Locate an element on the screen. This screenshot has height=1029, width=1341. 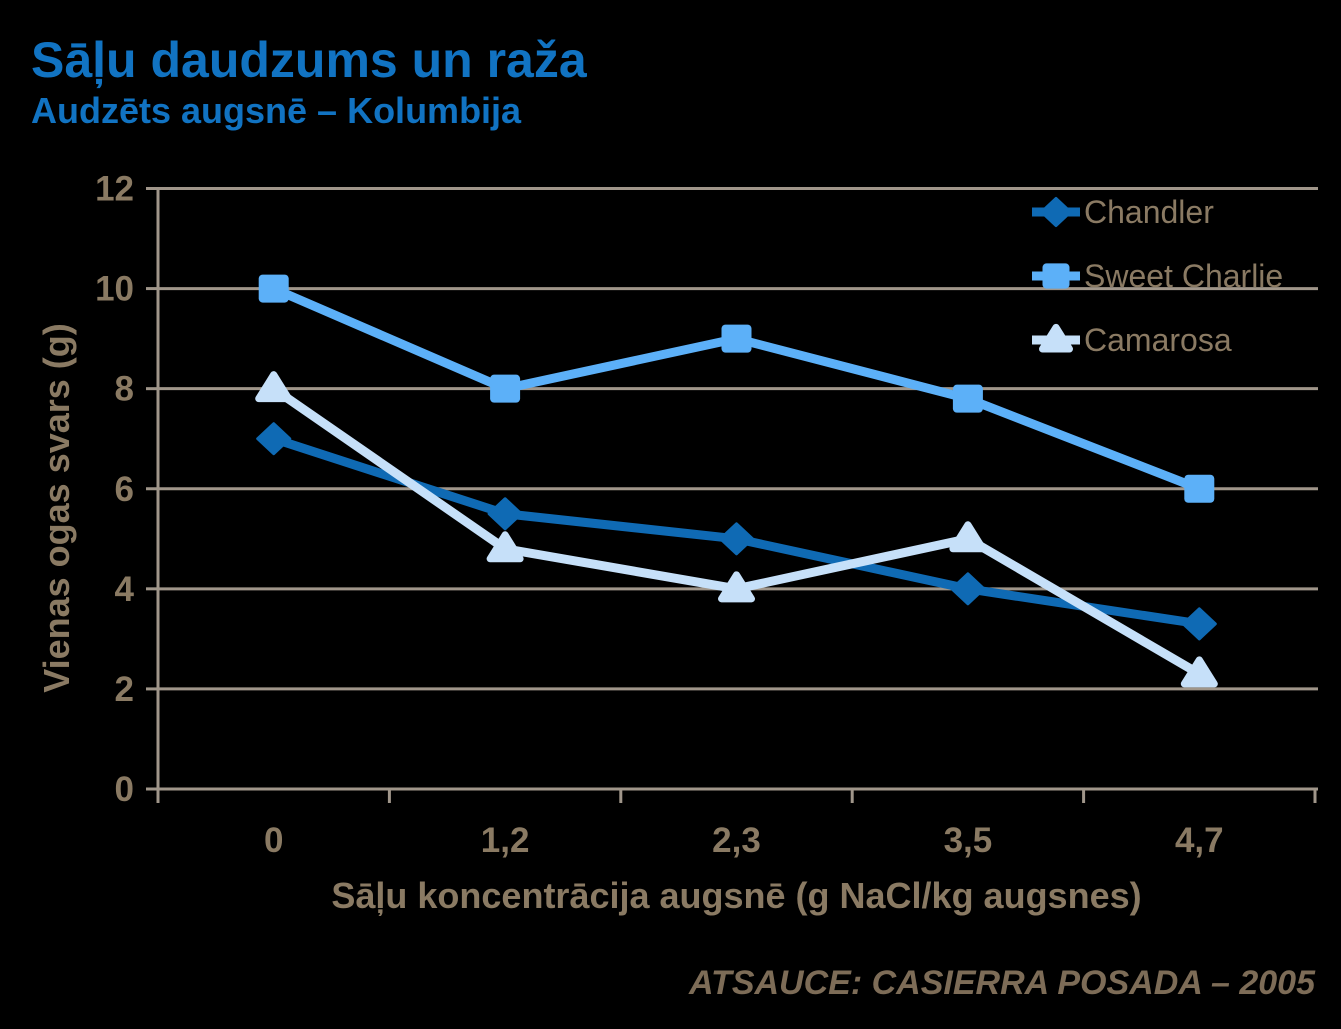
x-tick-label-0: 0 is located at coordinates (273, 840).